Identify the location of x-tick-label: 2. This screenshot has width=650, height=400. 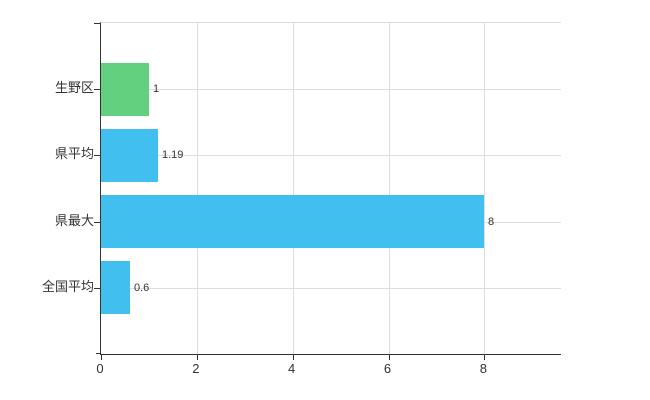
(196, 368).